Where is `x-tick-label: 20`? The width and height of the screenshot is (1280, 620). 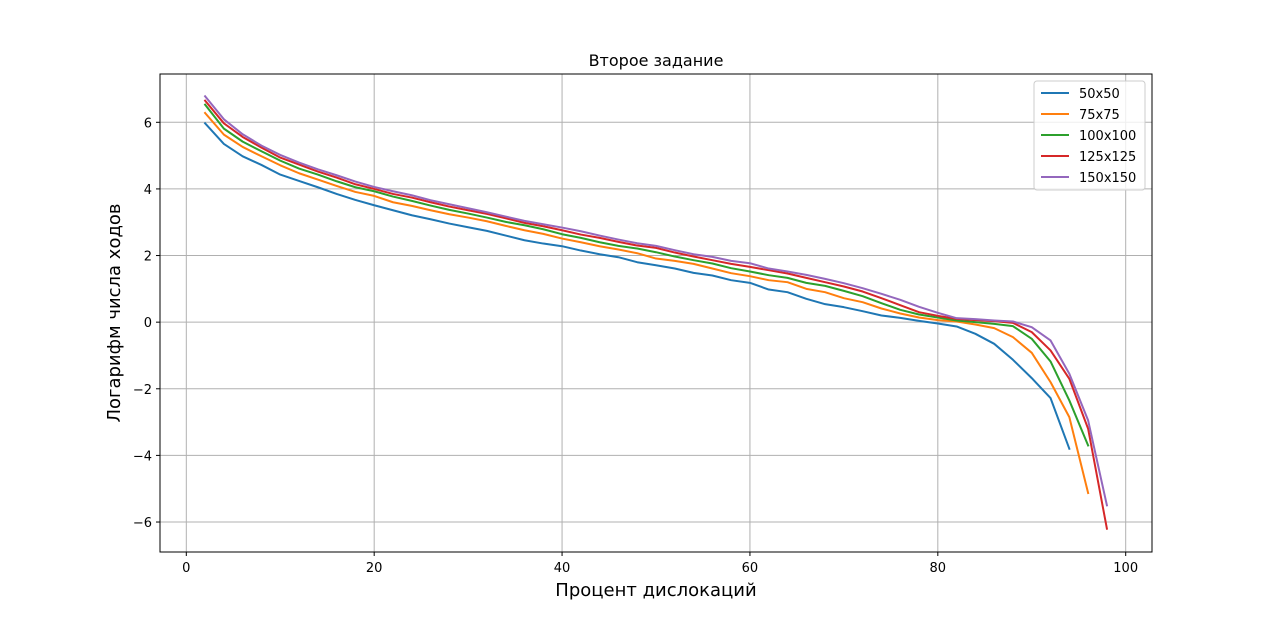
x-tick-label: 20 is located at coordinates (374, 568).